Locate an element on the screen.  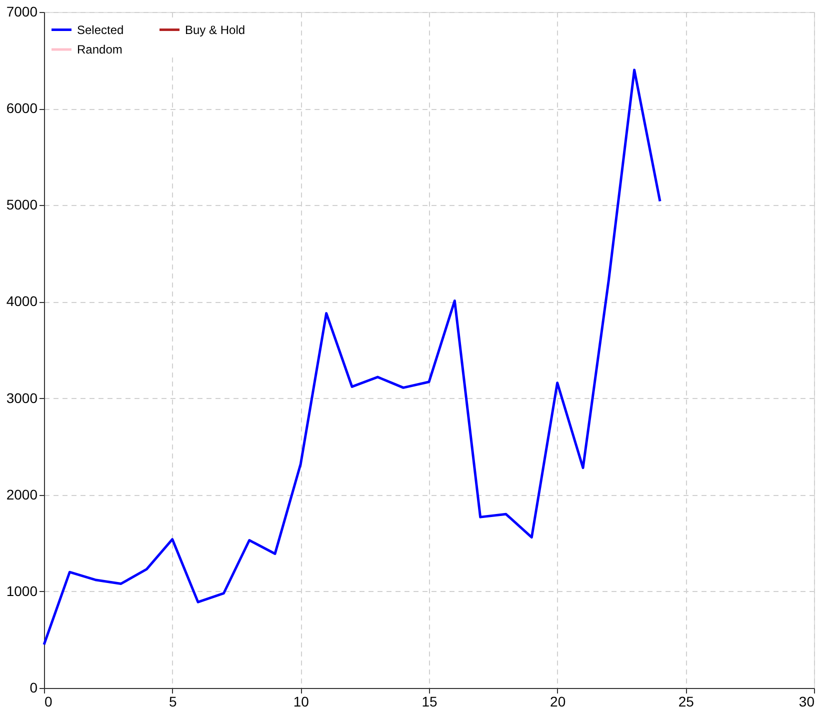
x-tick-label: 0 is located at coordinates (48, 702).